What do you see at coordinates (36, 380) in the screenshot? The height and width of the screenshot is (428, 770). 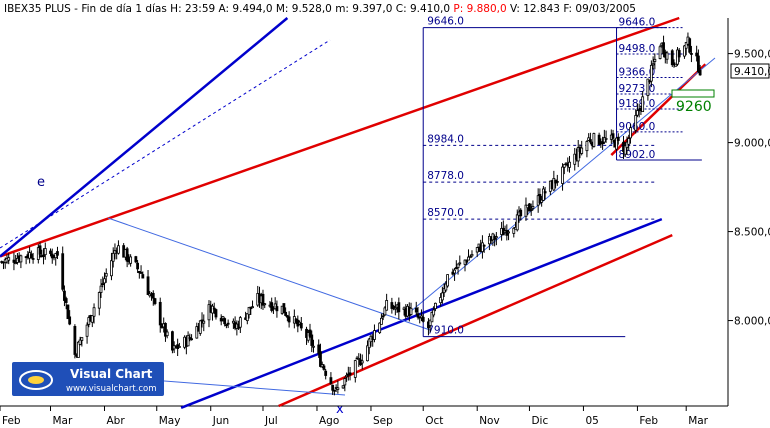 I see `logo-core-icon` at bounding box center [36, 380].